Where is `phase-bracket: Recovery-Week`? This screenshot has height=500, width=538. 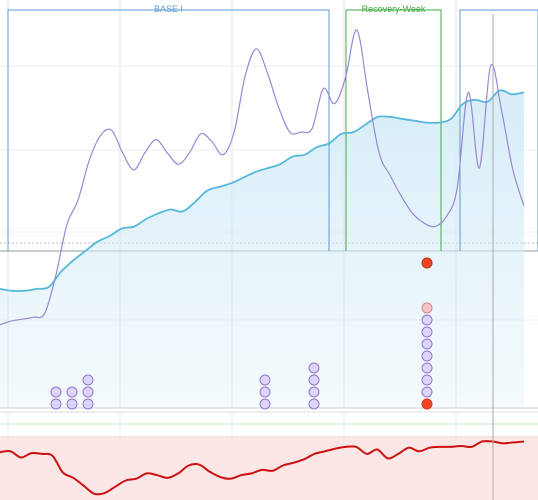 phase-bracket: Recovery-Week is located at coordinates (393, 127).